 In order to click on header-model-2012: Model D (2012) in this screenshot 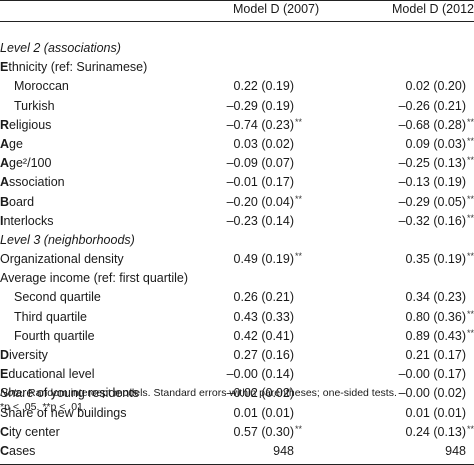, I will do `click(433, 9)`.